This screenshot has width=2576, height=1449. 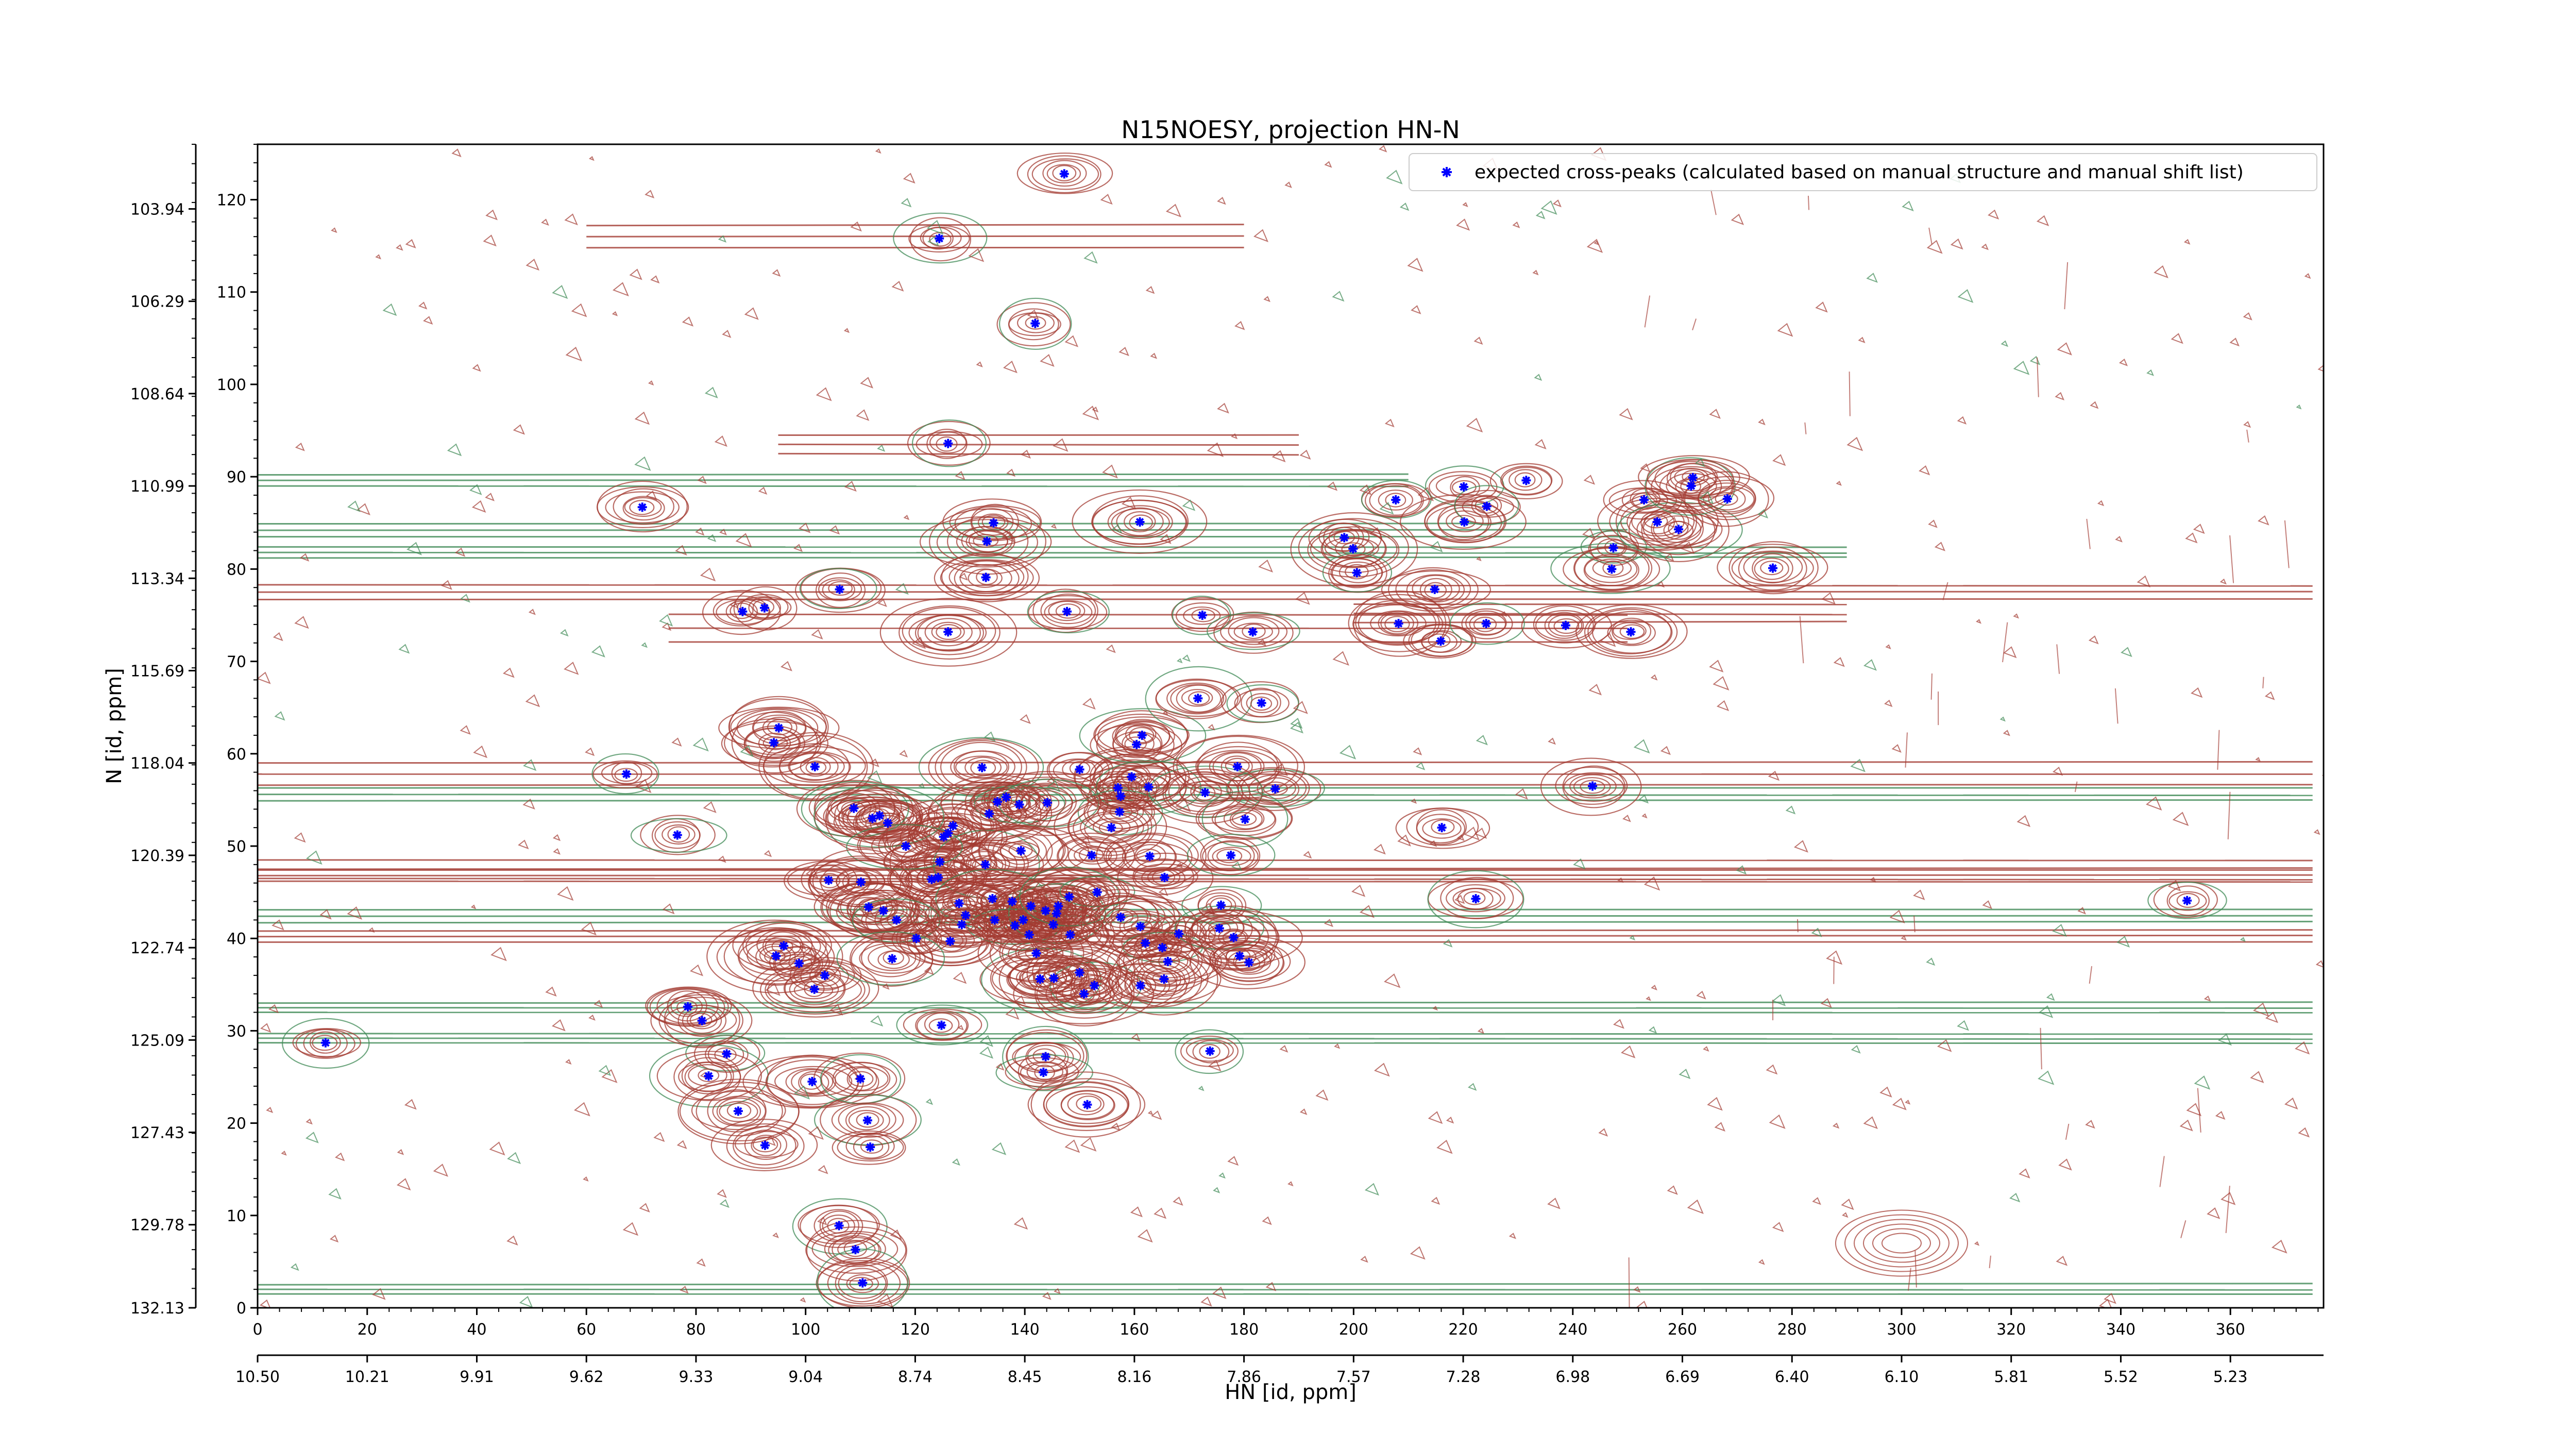 I want to click on y-tick-label: 60, so click(x=236, y=755).